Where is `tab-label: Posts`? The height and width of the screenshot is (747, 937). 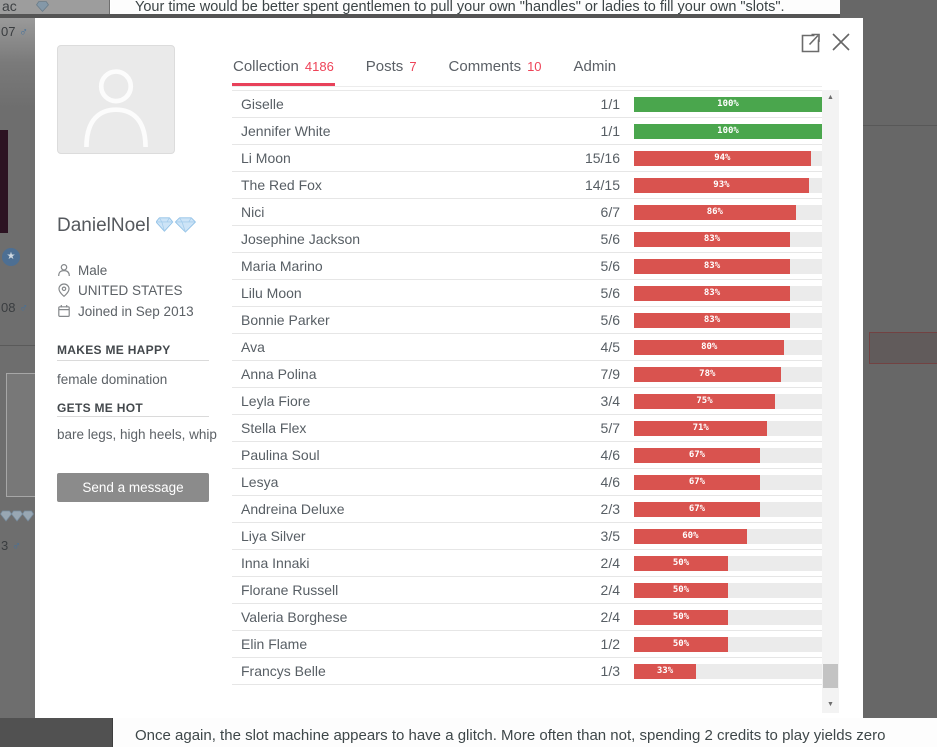 tab-label: Posts is located at coordinates (384, 66).